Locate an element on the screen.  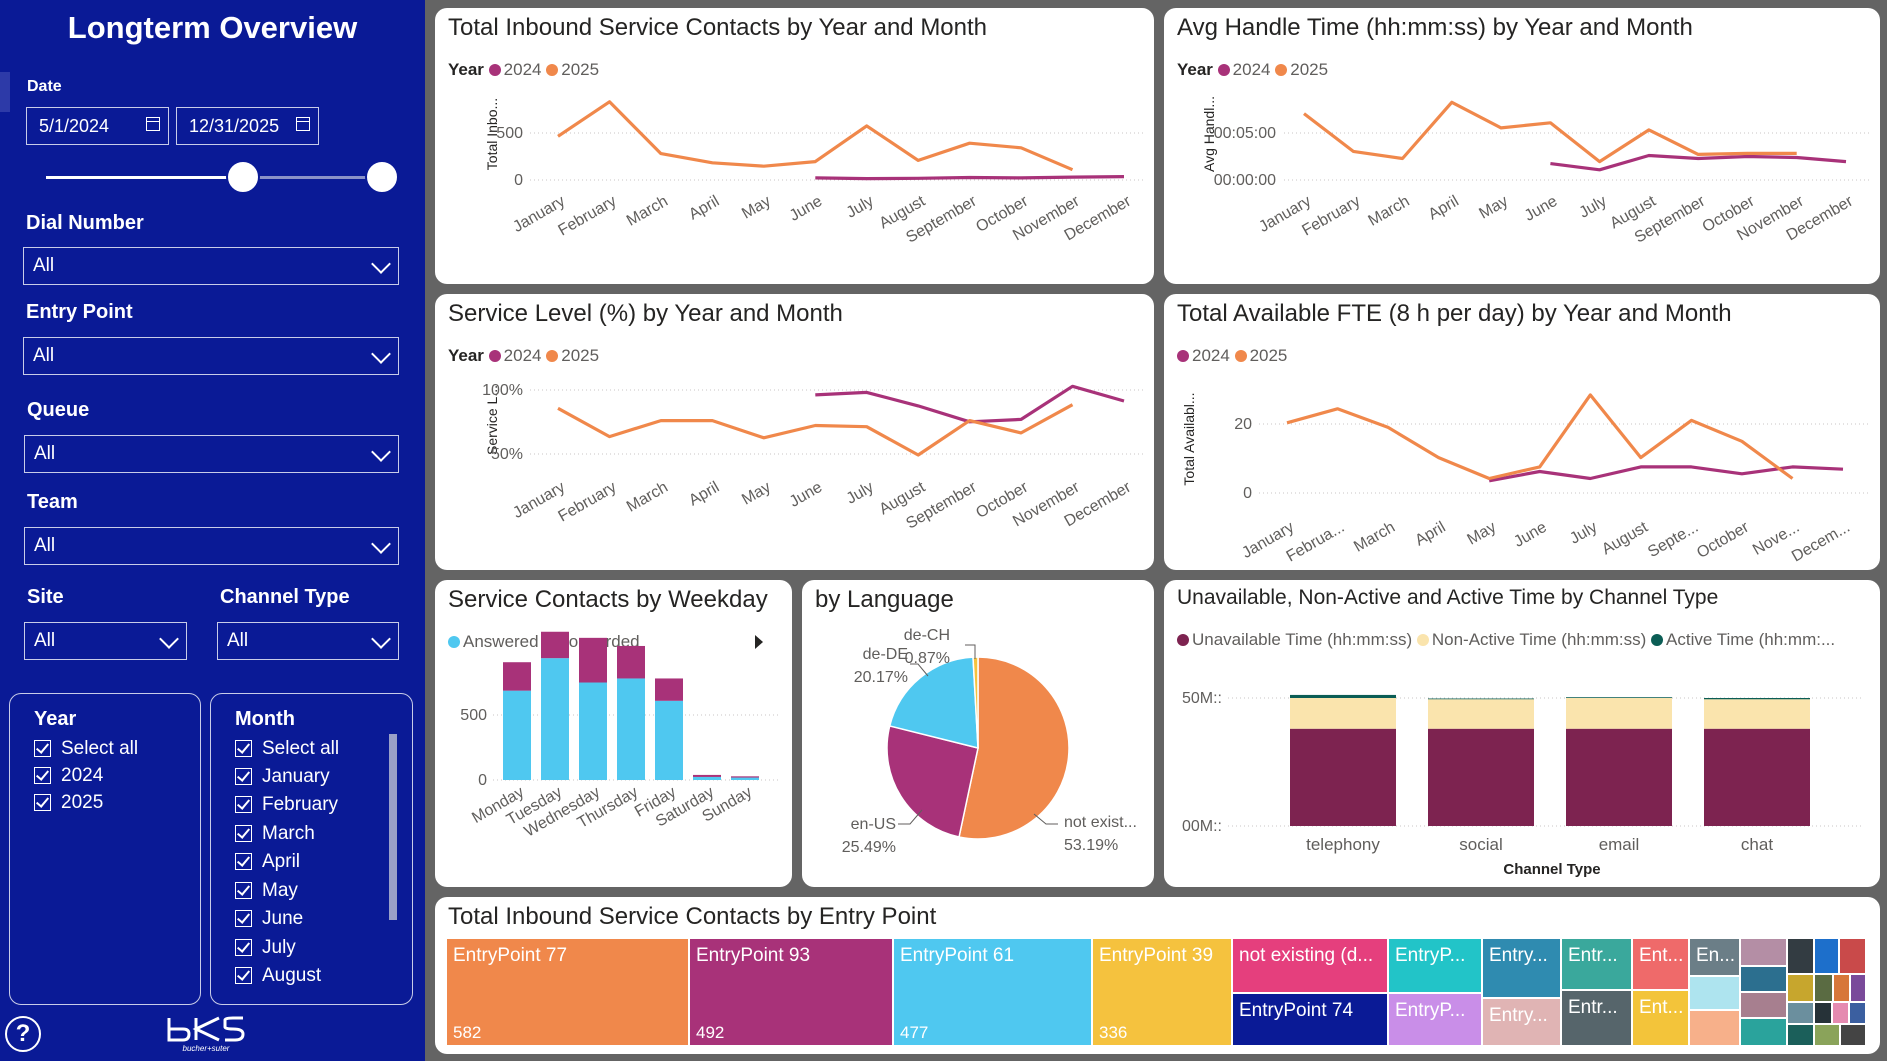
help-icon: ? is located at coordinates (23, 1034).